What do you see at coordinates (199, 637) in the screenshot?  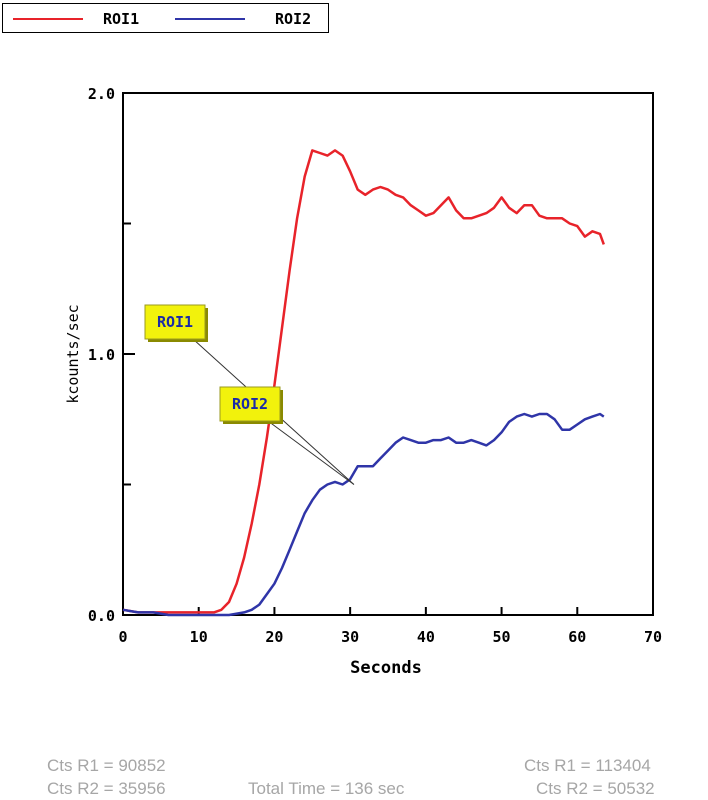 I see `x-tick-label: 10` at bounding box center [199, 637].